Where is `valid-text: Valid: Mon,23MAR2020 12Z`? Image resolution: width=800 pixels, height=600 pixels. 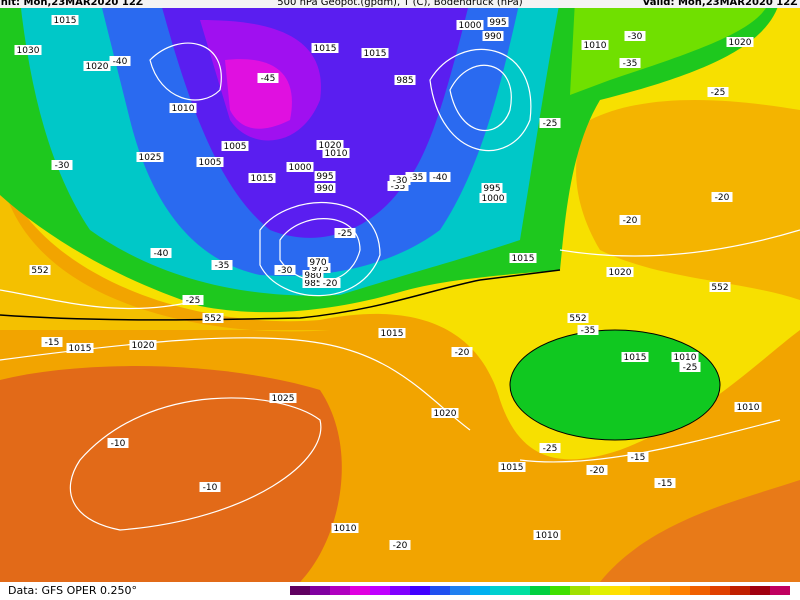 valid-text: Valid: Mon,23MAR2020 12Z is located at coordinates (720, 4).